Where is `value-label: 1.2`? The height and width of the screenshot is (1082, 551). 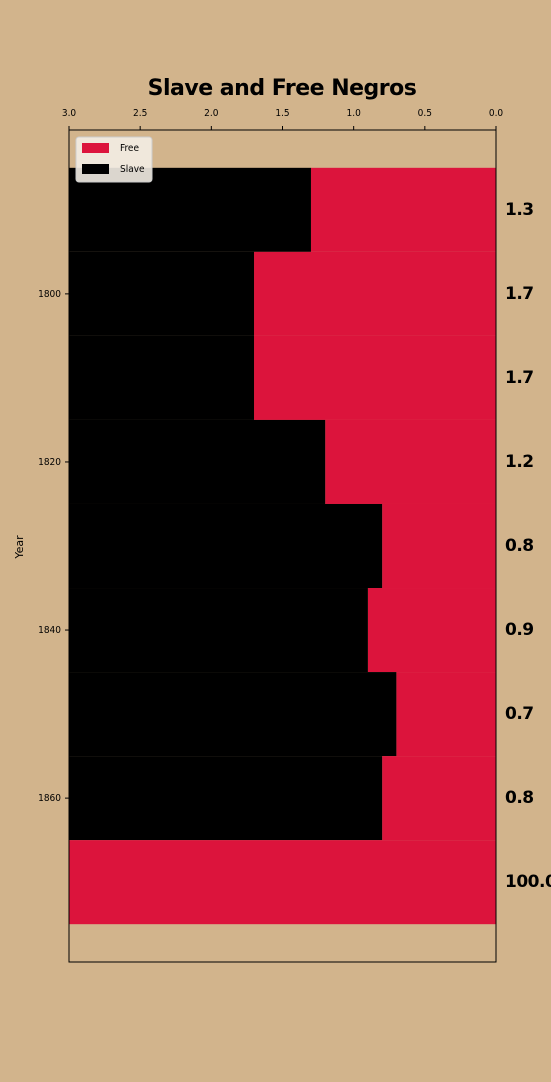 value-label: 1.2 is located at coordinates (519, 462).